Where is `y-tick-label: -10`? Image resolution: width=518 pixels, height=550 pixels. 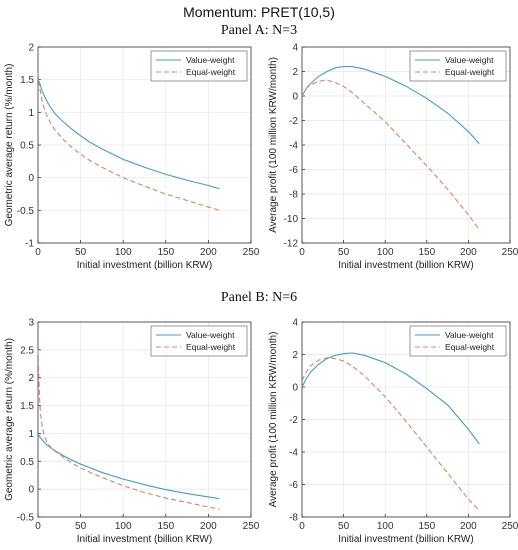
y-tick-label: -10 is located at coordinates (291, 219).